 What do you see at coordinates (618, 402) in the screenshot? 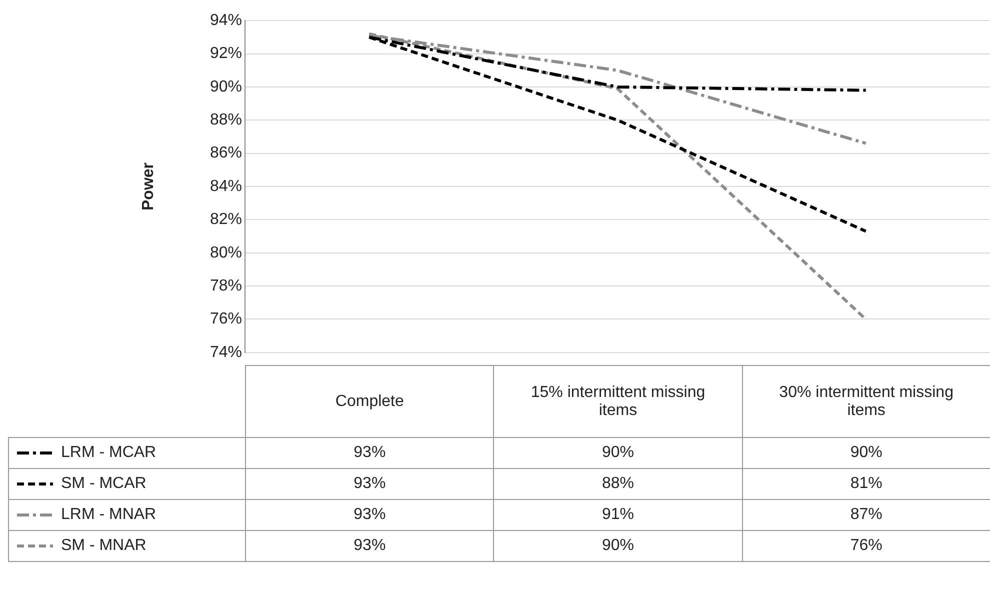
I see `x-tick-label: 15% intermittent missing items` at bounding box center [618, 402].